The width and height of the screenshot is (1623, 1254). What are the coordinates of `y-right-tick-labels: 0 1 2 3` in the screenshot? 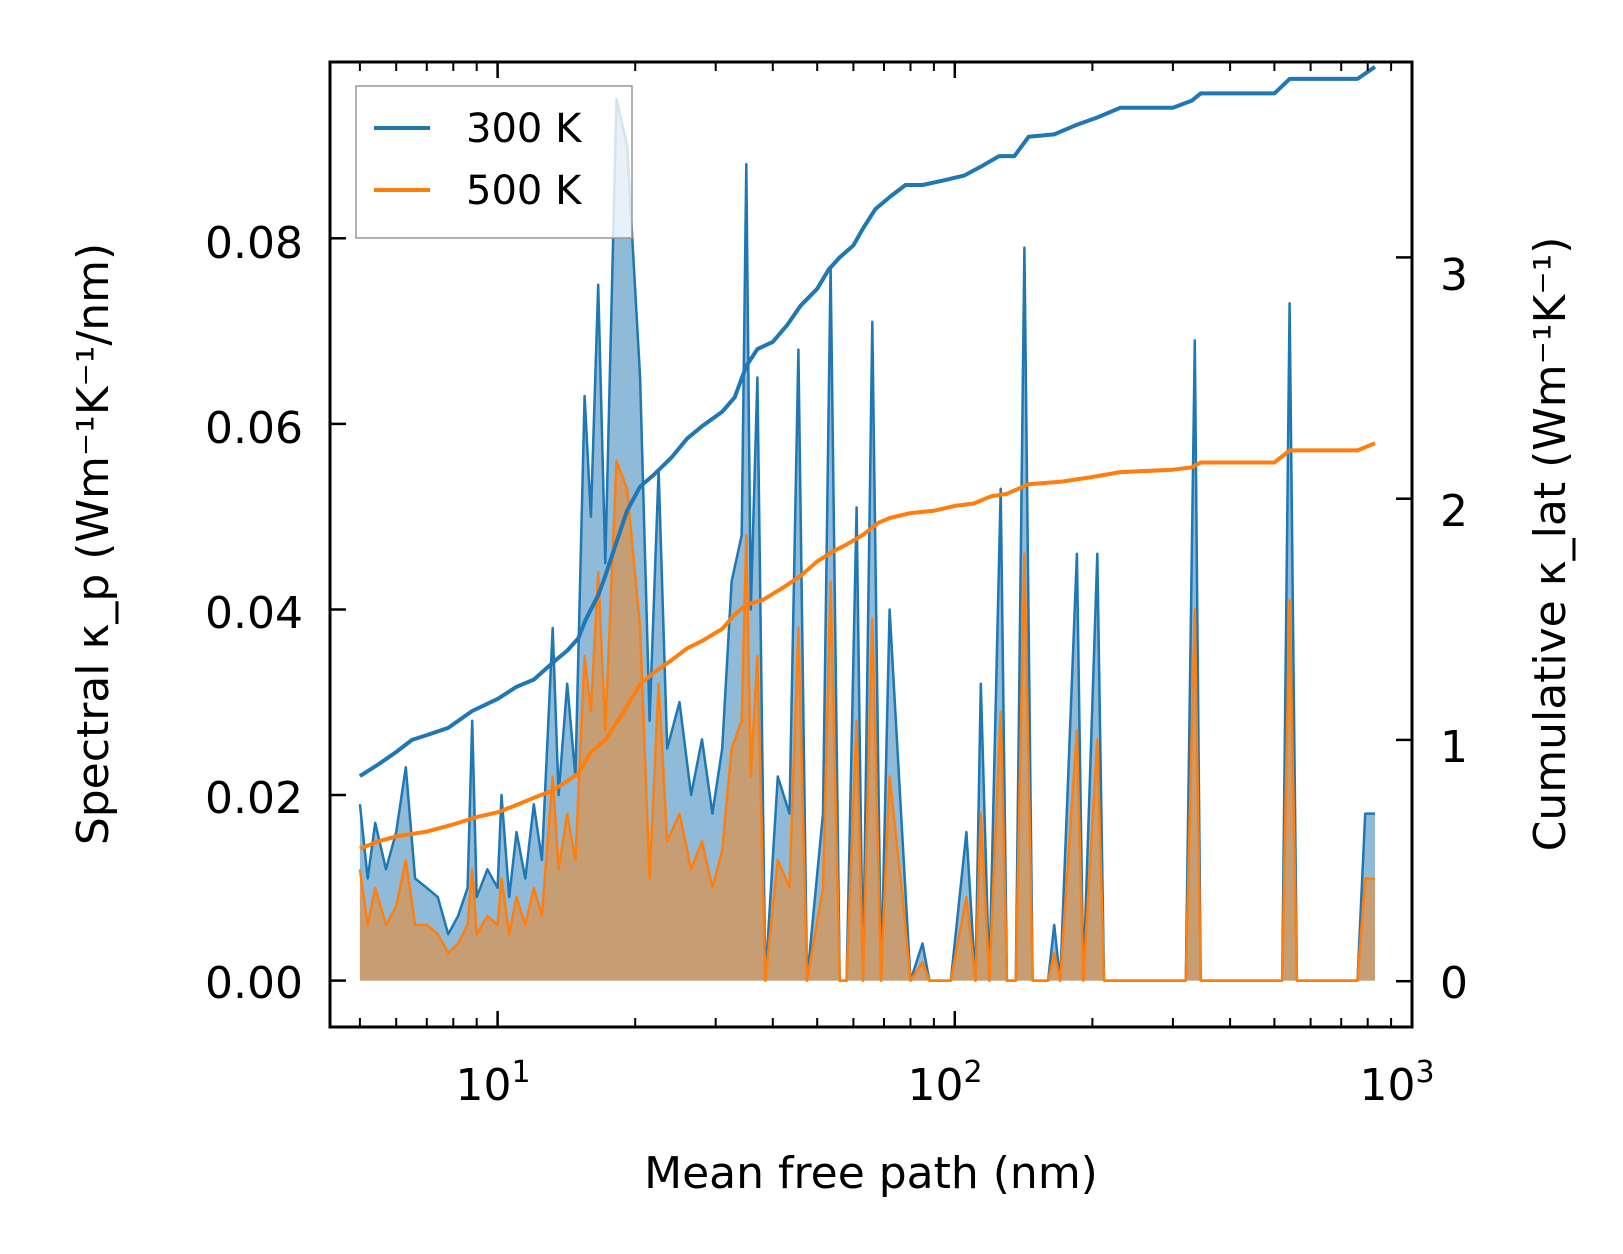 It's located at (1454, 629).